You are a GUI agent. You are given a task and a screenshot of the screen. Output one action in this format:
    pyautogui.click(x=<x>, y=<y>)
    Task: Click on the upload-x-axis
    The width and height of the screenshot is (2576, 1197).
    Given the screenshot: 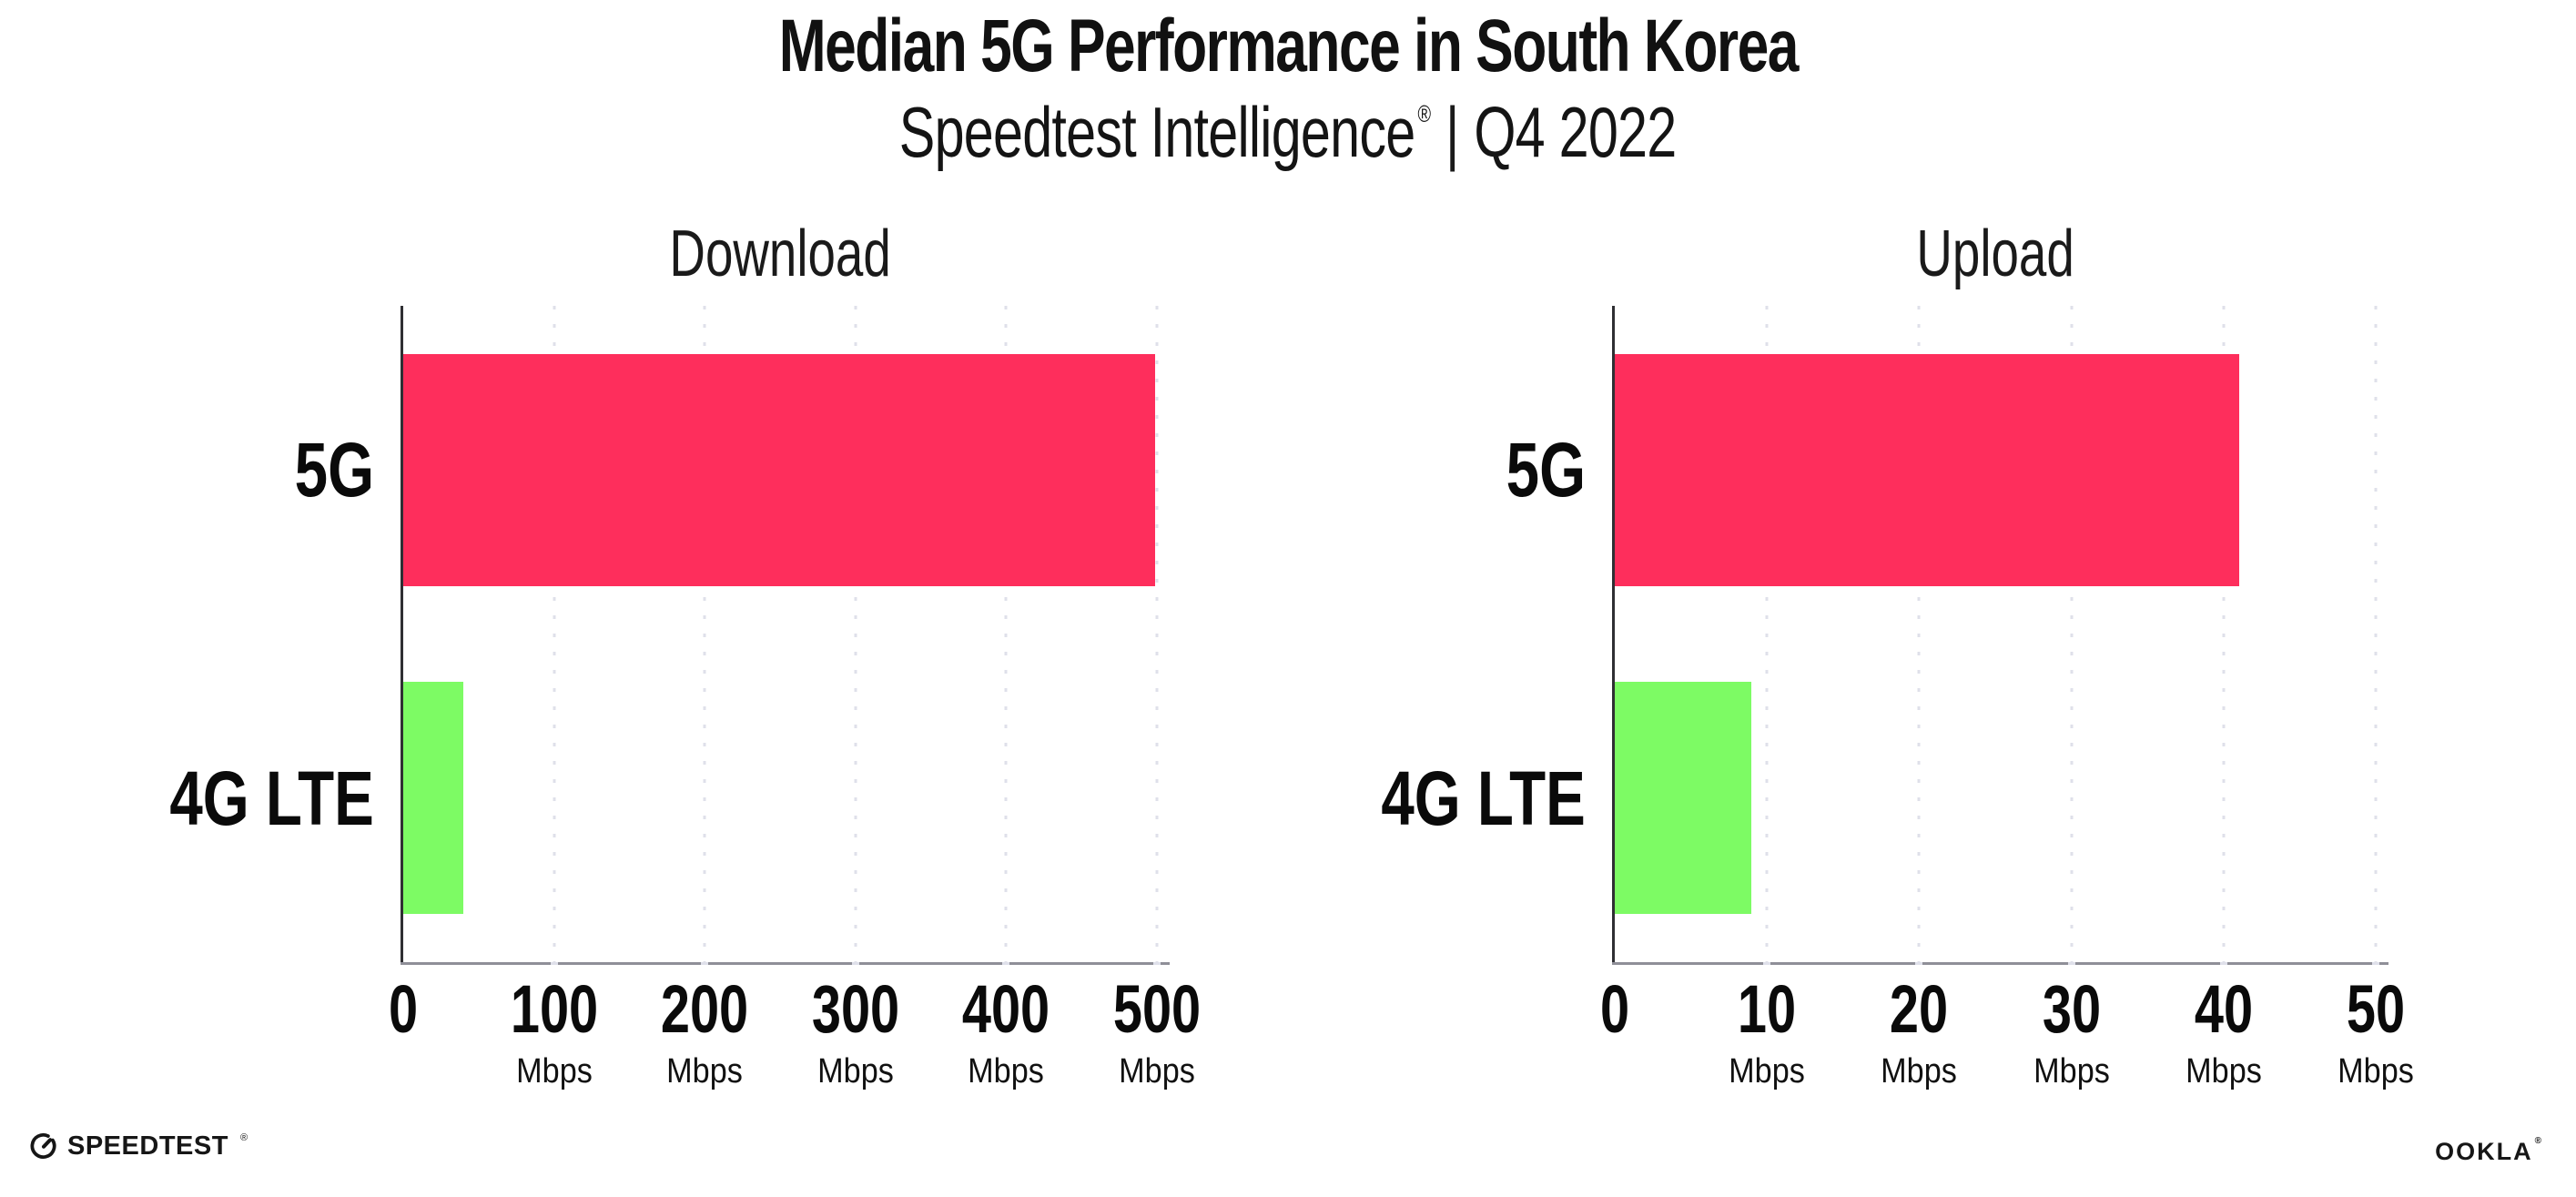 What is the action you would take?
    pyautogui.click(x=2000, y=963)
    